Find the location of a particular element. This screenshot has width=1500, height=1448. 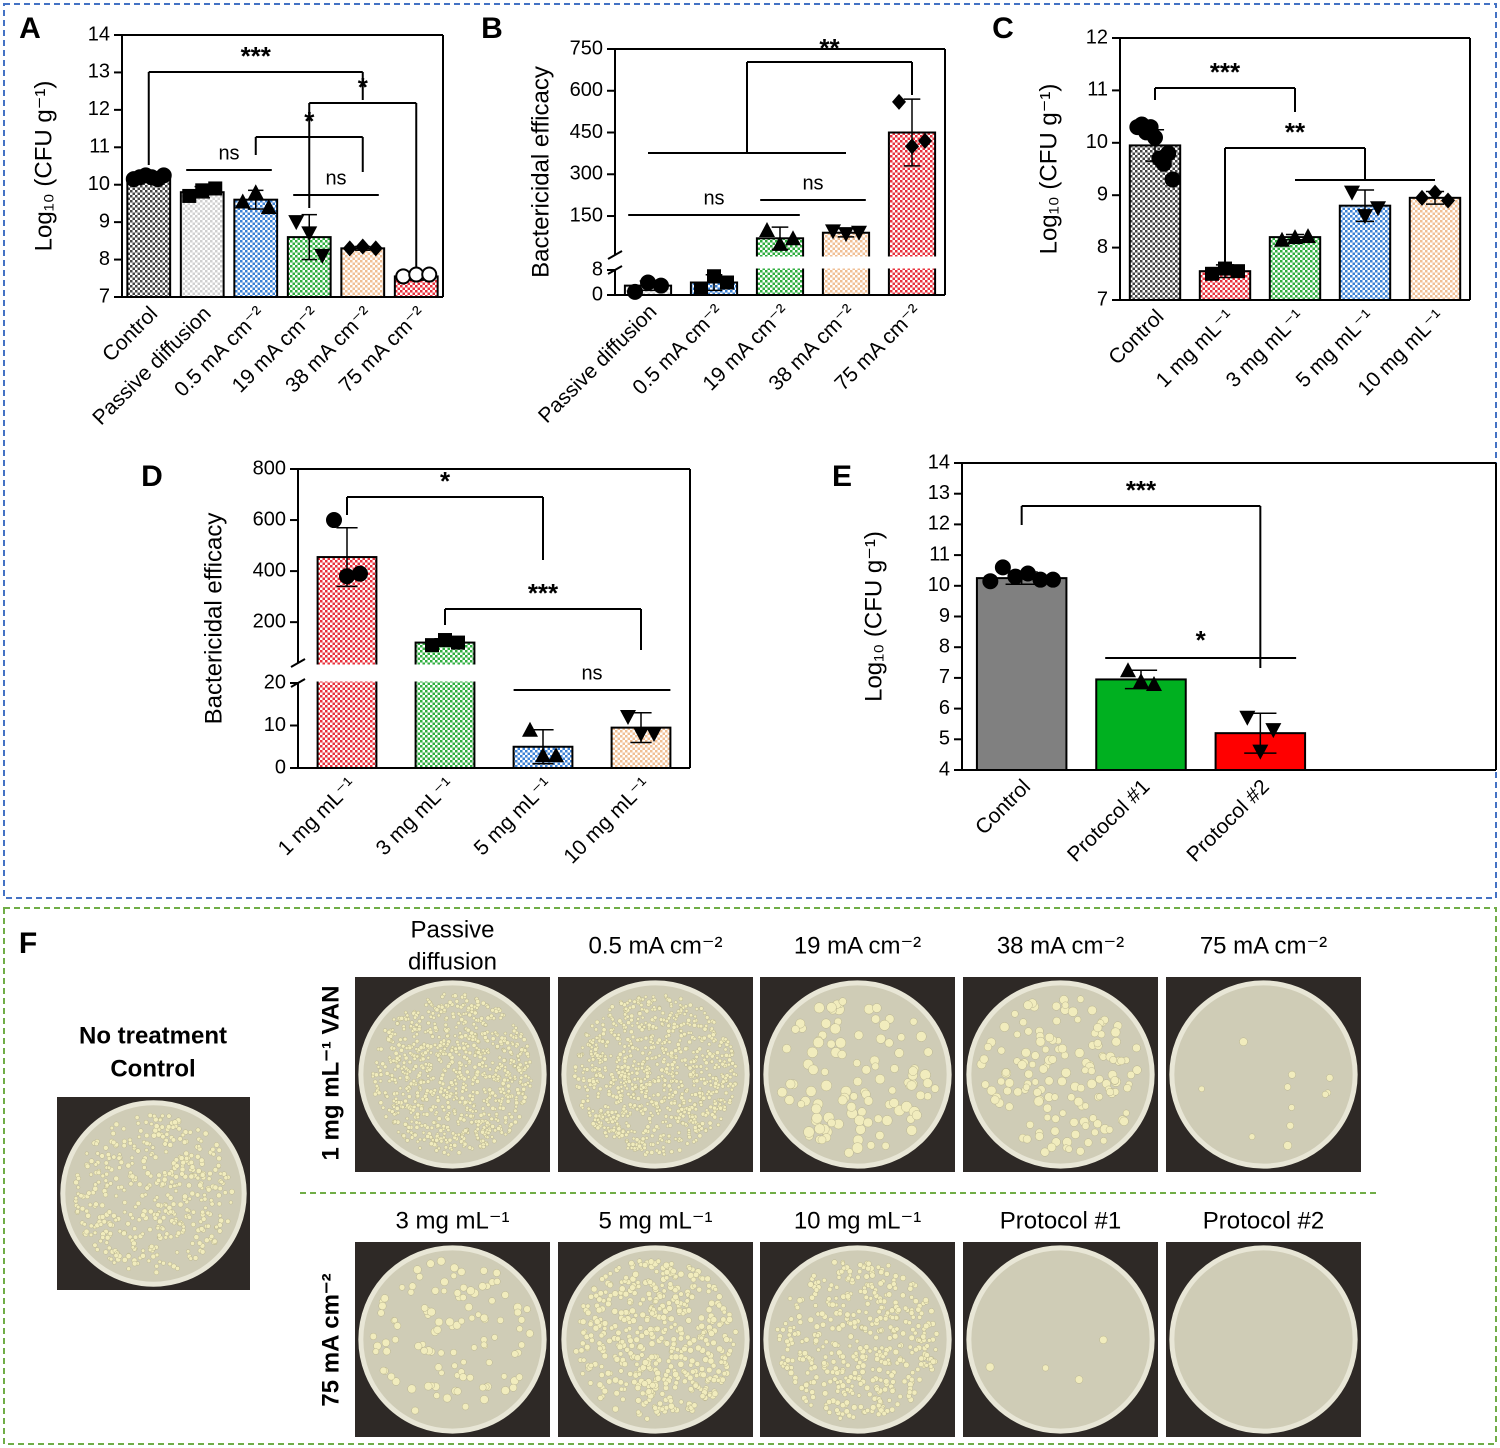

axis-break-gap is located at coordinates (912, 263).